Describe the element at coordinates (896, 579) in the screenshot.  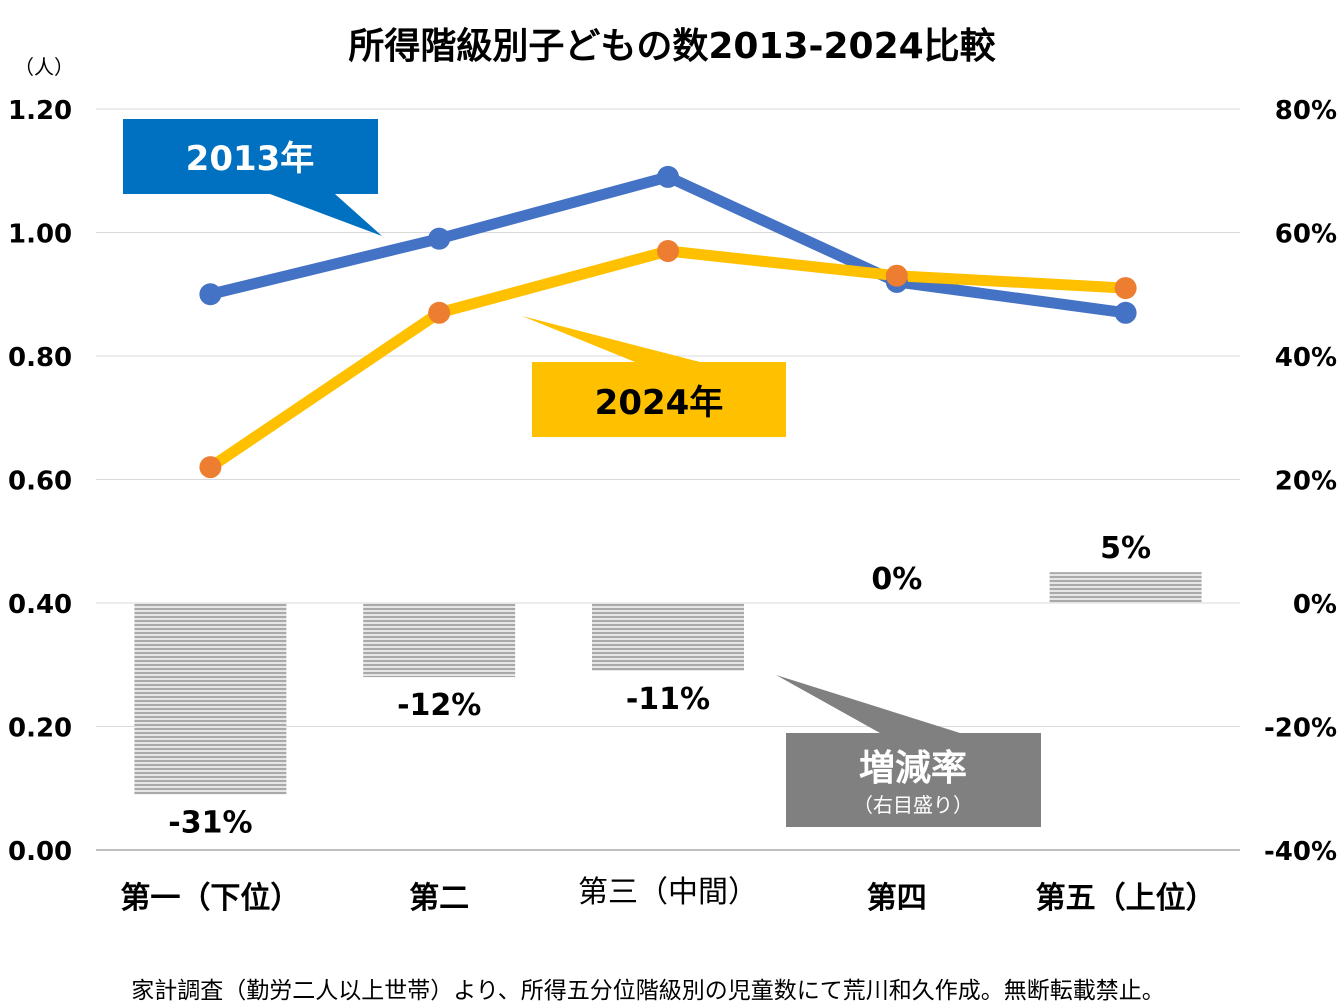
I see `bar-data-label: 0%` at that location.